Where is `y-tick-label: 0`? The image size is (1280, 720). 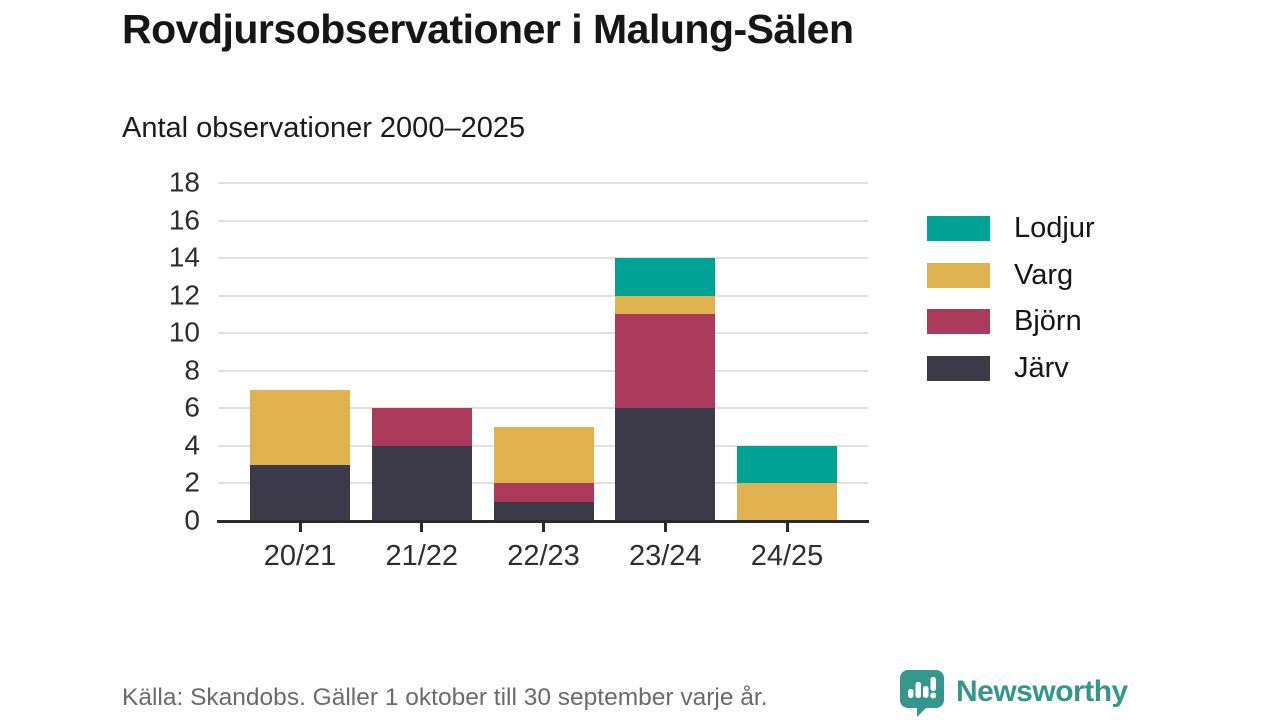 y-tick-label: 0 is located at coordinates (192, 520).